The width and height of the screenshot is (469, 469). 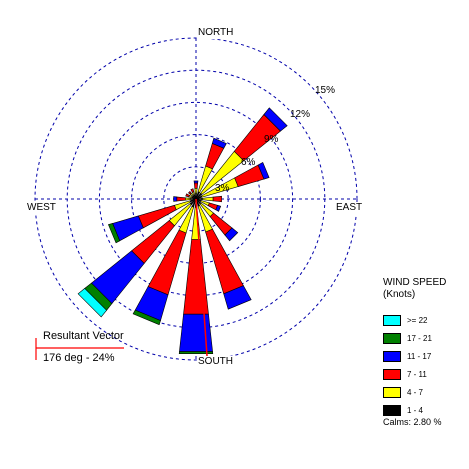 I want to click on calms-value: Calms: 2.80 %, so click(x=412, y=422).